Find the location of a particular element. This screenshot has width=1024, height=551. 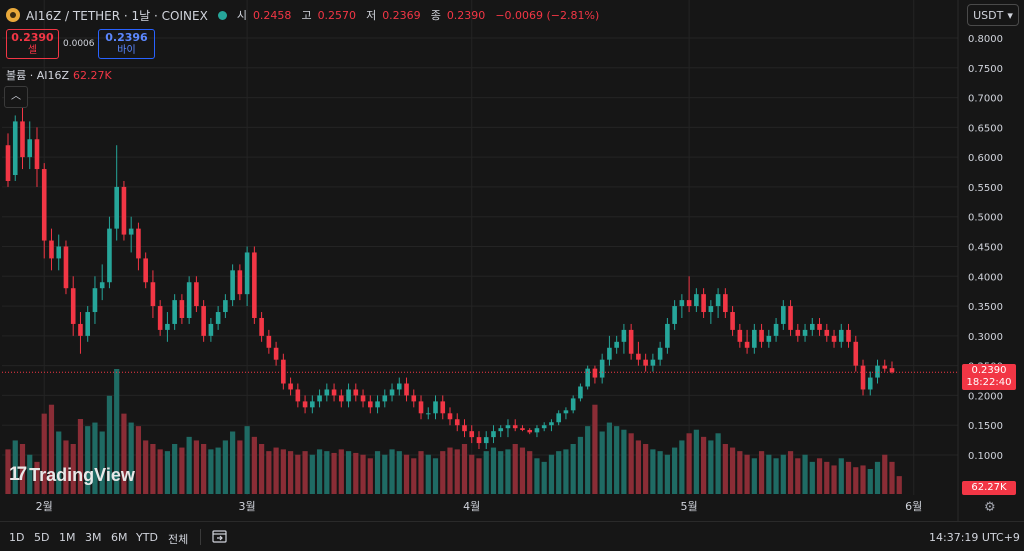

price-tick-label: 0.6000 is located at coordinates (985, 158).